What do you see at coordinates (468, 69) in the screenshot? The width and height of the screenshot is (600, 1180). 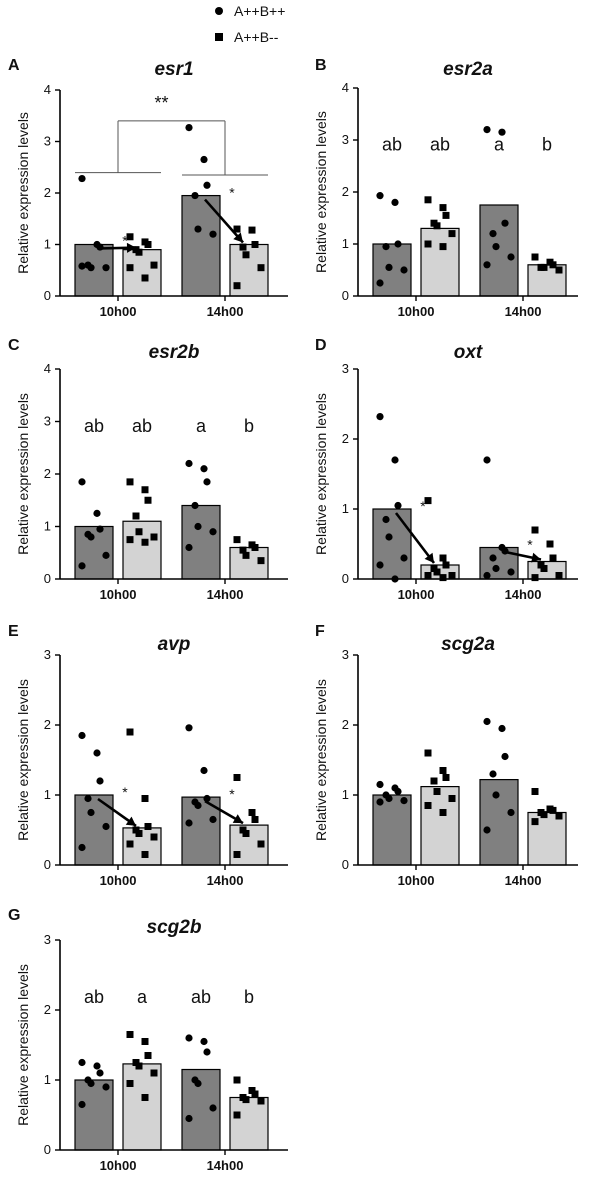 I see `panel-title: esr2a` at bounding box center [468, 69].